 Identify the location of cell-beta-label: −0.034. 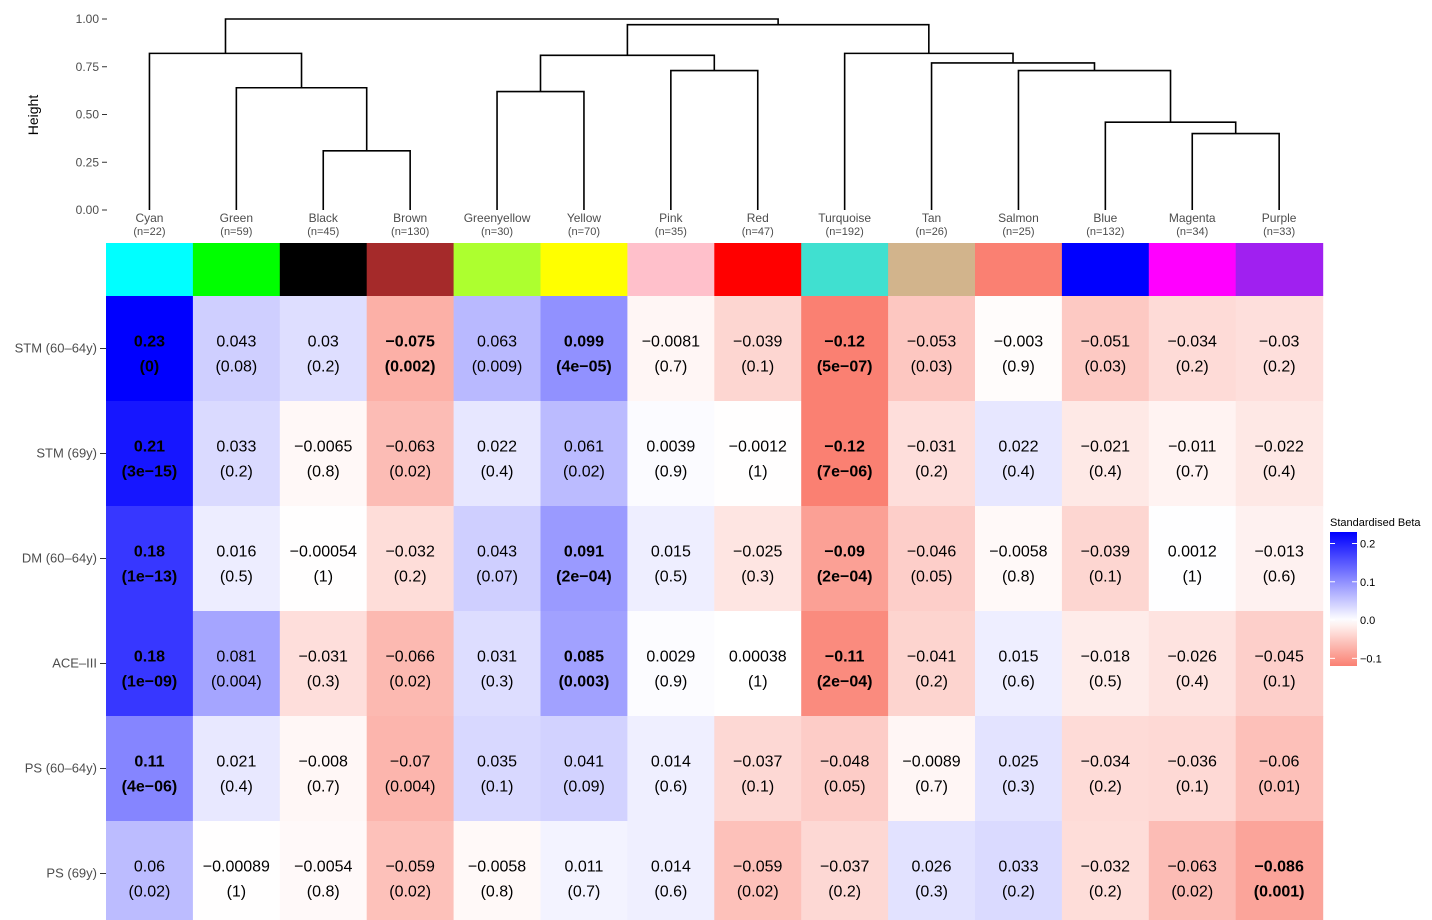
(1192, 342).